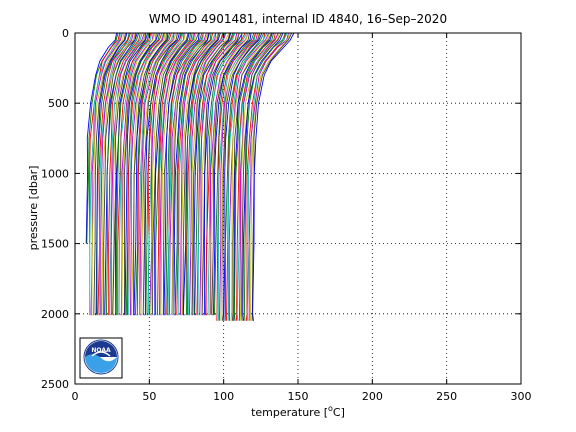  Describe the element at coordinates (149, 396) in the screenshot. I see `x-tick-label: 50` at that location.